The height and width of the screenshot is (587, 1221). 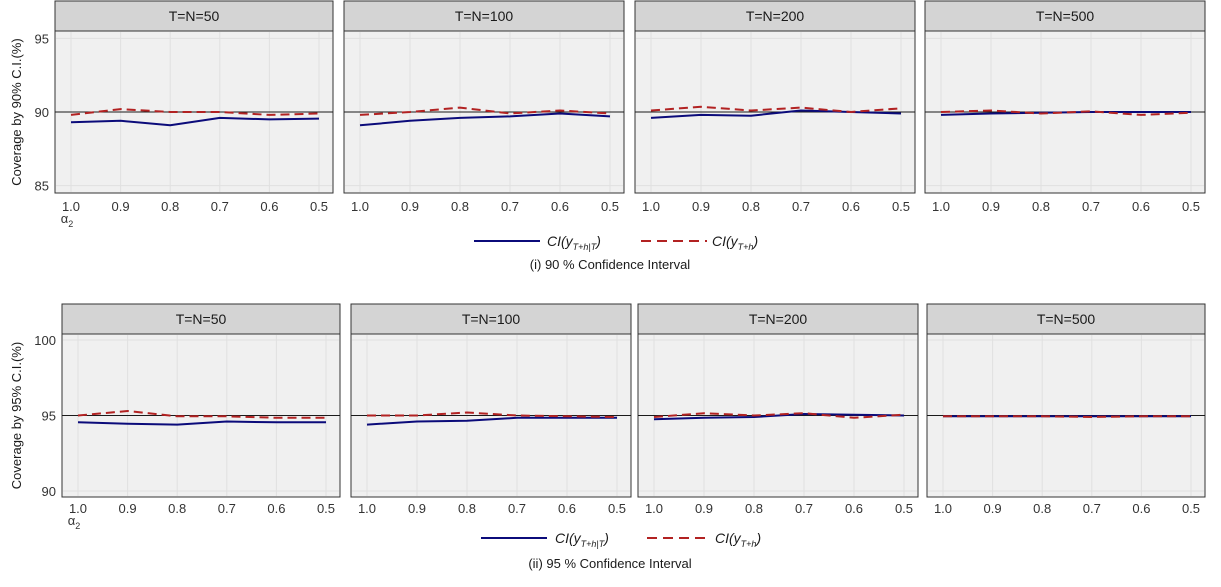 What do you see at coordinates (16, 415) in the screenshot?
I see `y-axis-title: Coverage by 95% C.I.(%)` at bounding box center [16, 415].